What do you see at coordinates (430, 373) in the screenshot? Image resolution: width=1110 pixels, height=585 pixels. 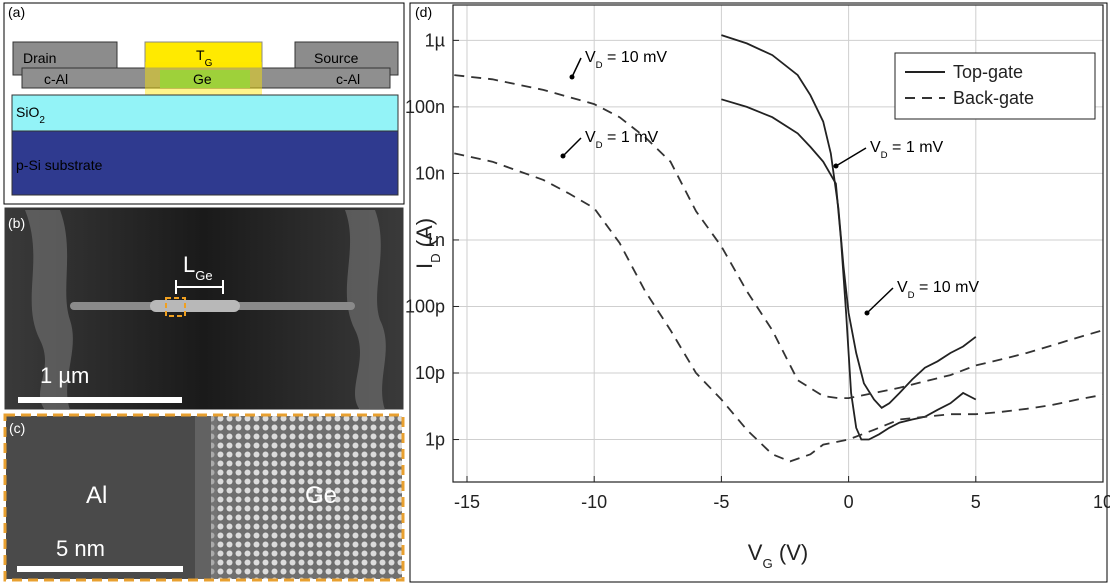 I see `y-tick-label: 10p` at bounding box center [430, 373].